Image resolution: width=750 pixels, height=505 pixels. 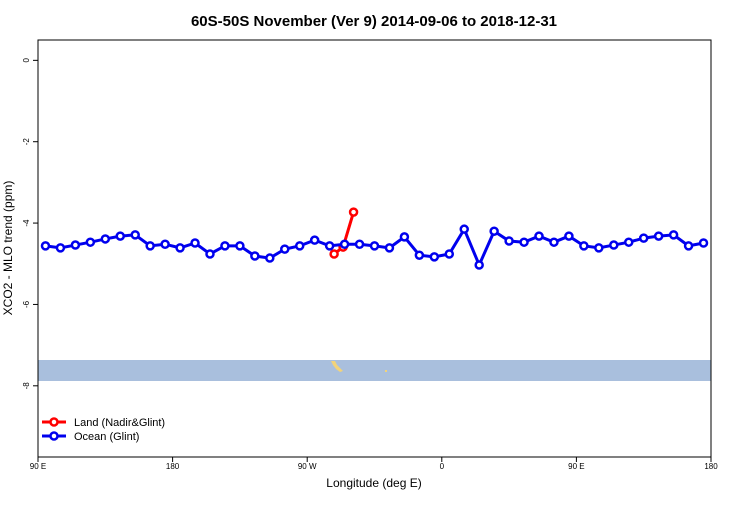 What do you see at coordinates (8, 248) in the screenshot?
I see `y-axis-label: XCO2 - MLO trend (ppm)` at bounding box center [8, 248].